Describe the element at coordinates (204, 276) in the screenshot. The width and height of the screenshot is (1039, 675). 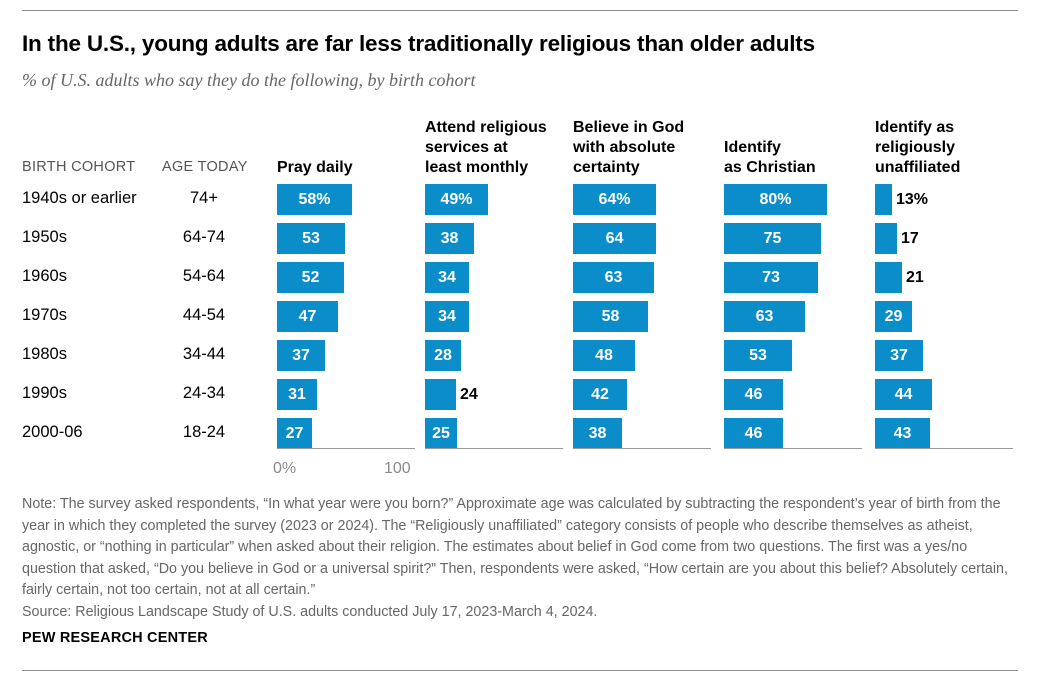
I see `age-label: 54-64` at that location.